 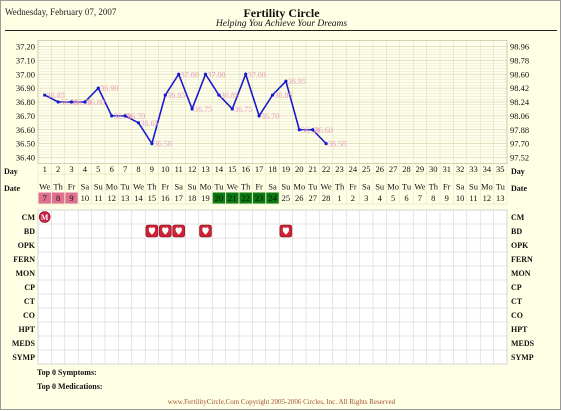 I want to click on day-number: 25, so click(x=366, y=169).